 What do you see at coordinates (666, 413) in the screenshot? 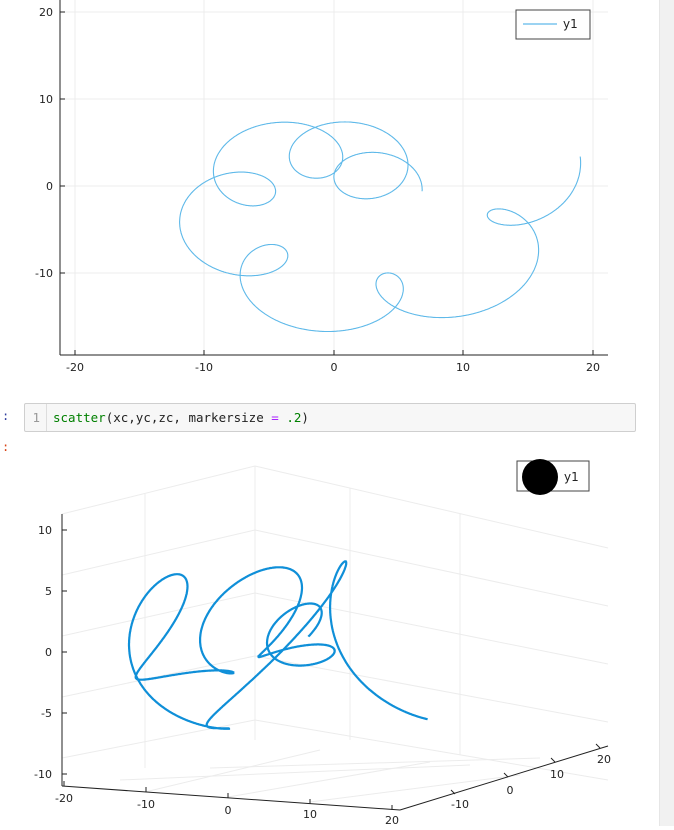
I see `scrollbar-track` at bounding box center [666, 413].